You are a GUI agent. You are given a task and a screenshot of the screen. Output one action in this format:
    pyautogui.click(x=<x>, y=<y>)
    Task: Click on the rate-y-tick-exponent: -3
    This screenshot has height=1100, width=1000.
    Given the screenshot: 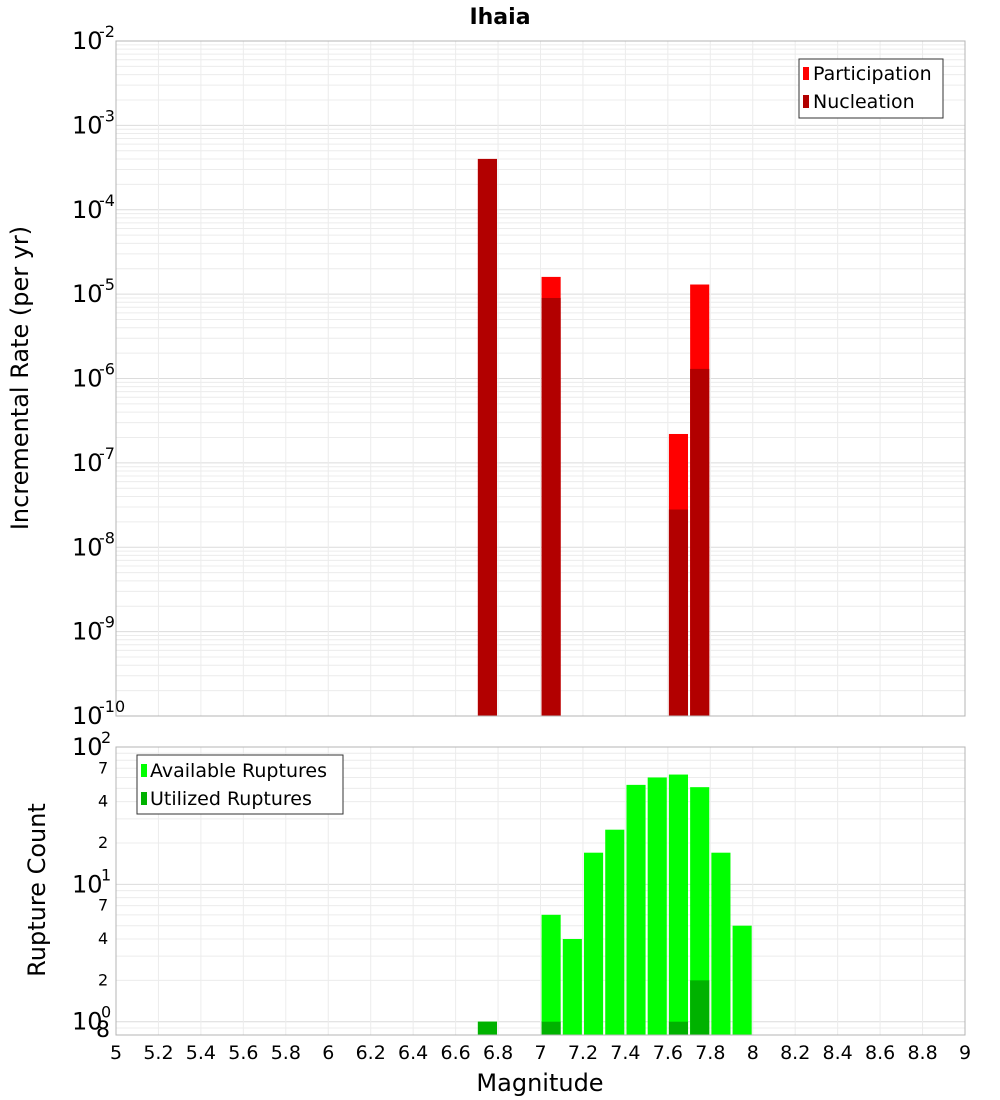 What is the action you would take?
    pyautogui.click(x=107, y=115)
    